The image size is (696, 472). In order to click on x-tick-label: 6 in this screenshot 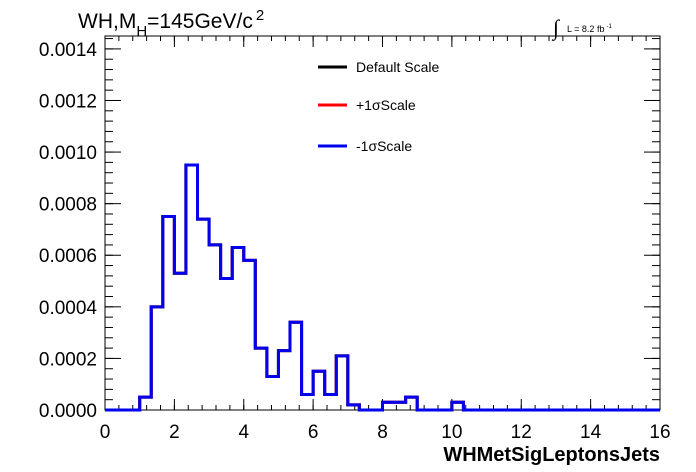, I will do `click(313, 432)`.